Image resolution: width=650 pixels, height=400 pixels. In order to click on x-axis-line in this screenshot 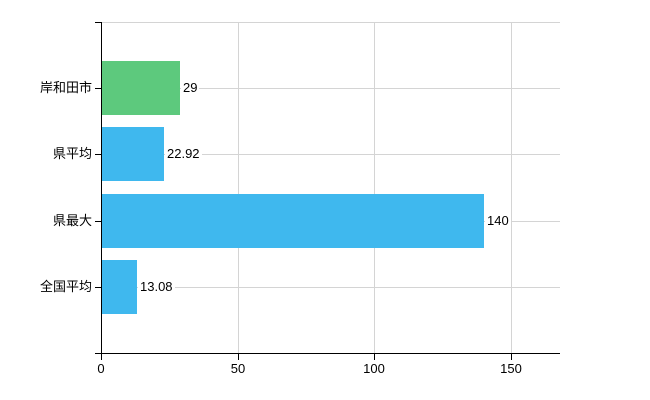, I will do `click(327, 353)`.